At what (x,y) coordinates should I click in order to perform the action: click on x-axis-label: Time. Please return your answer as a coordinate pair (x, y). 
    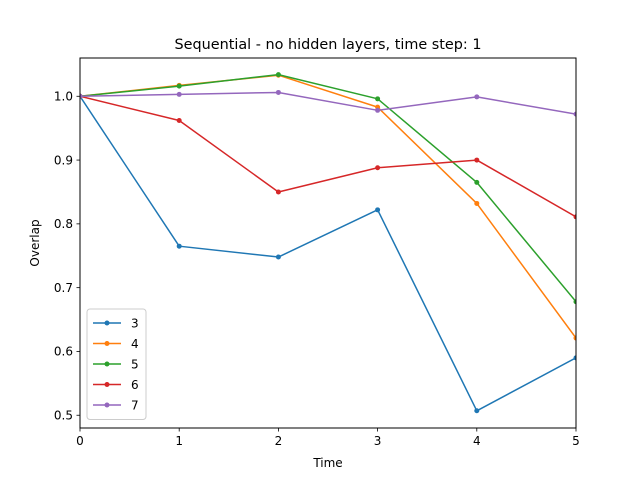
    Looking at the image, I should click on (327, 463).